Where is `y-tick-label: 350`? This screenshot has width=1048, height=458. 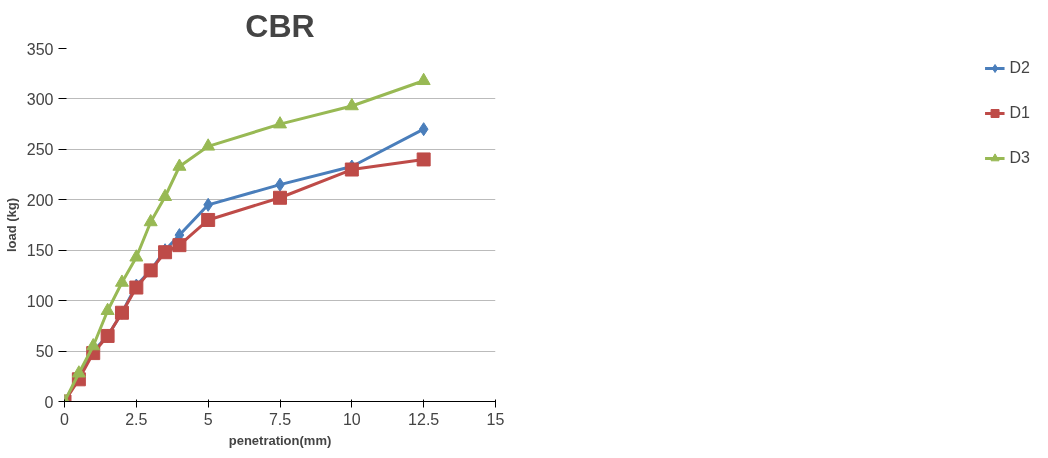 y-tick-label: 350 is located at coordinates (40, 49).